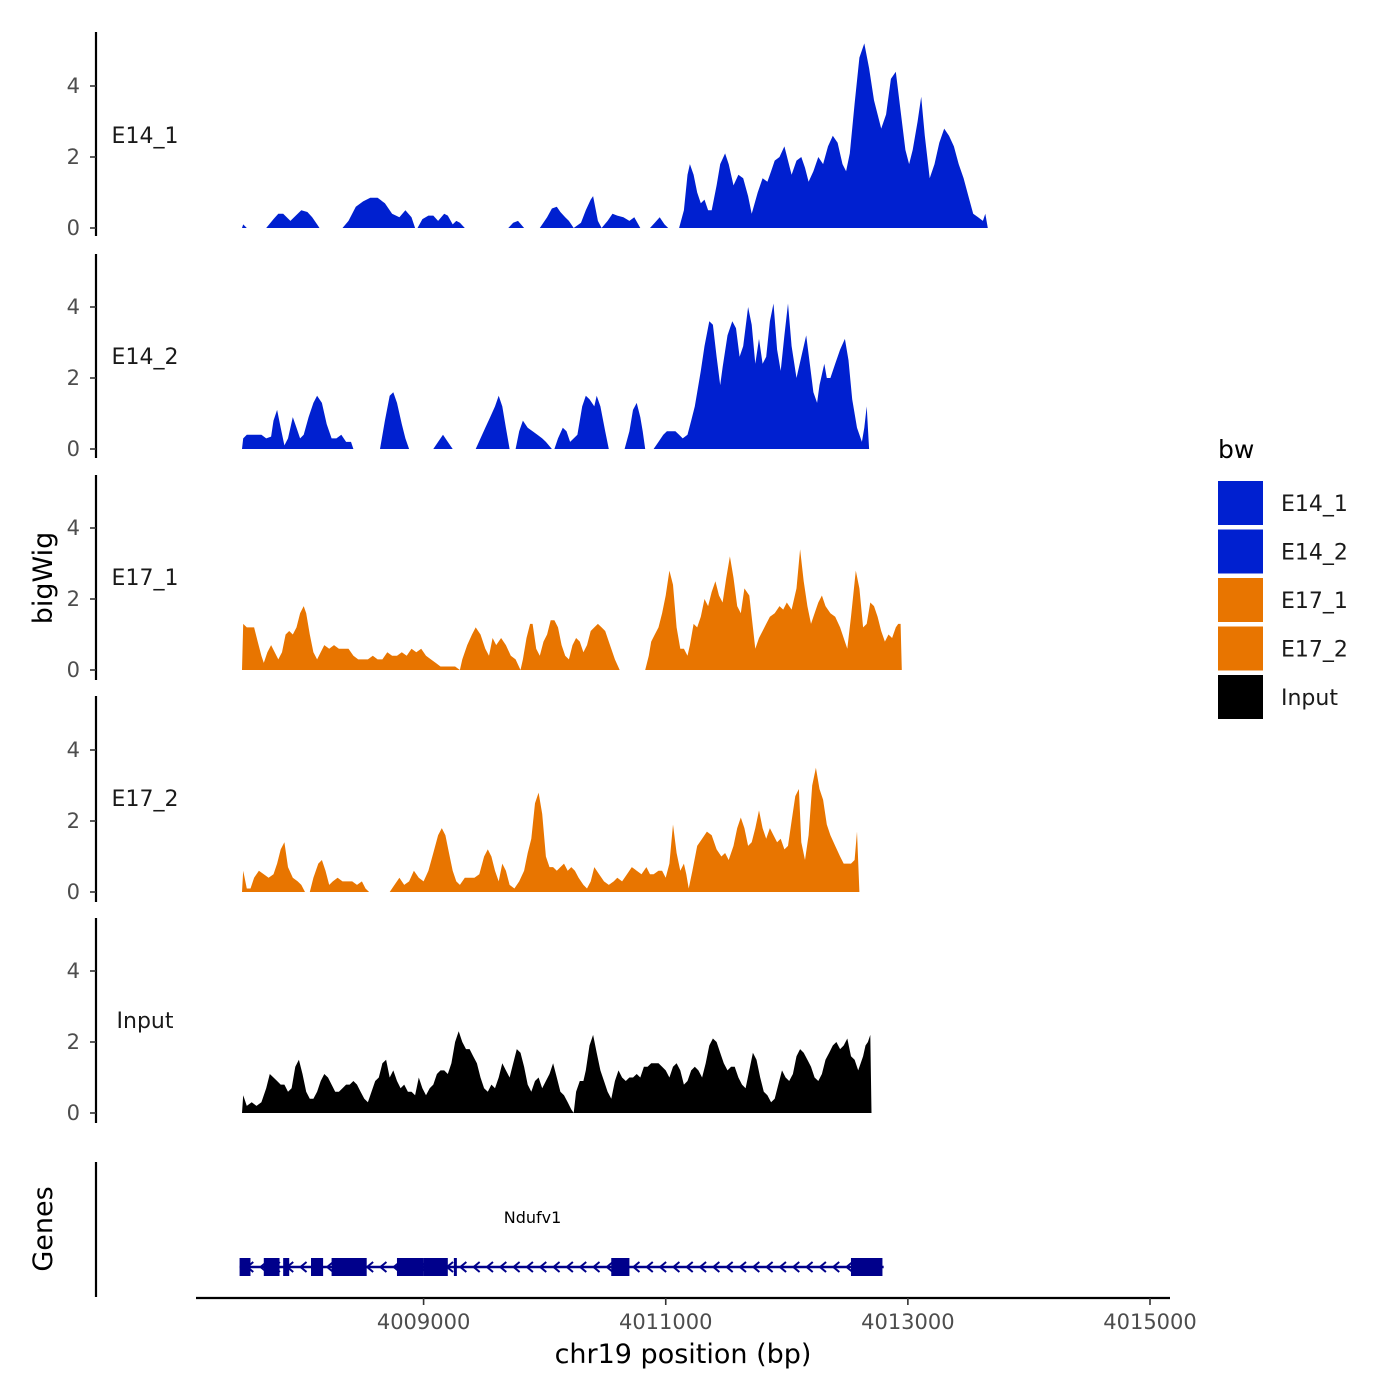 The image size is (1400, 1400). I want to click on gene-exons, so click(561, 1267).